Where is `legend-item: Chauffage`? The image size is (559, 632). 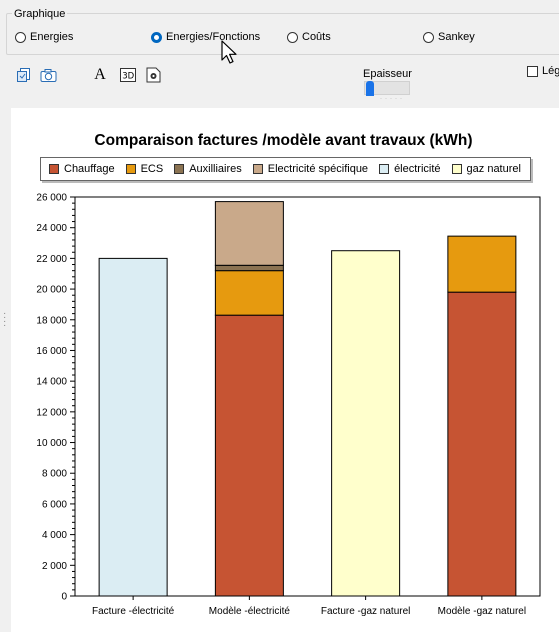 legend-item: Chauffage is located at coordinates (82, 169).